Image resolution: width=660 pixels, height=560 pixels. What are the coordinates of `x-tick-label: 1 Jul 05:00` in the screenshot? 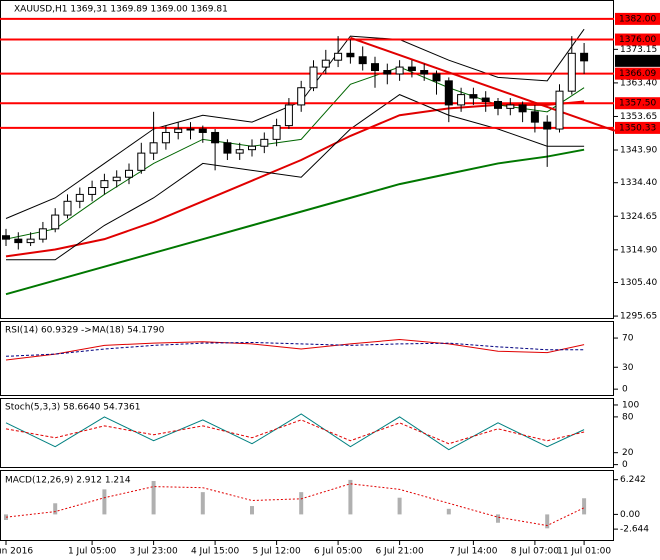 It's located at (92, 552).